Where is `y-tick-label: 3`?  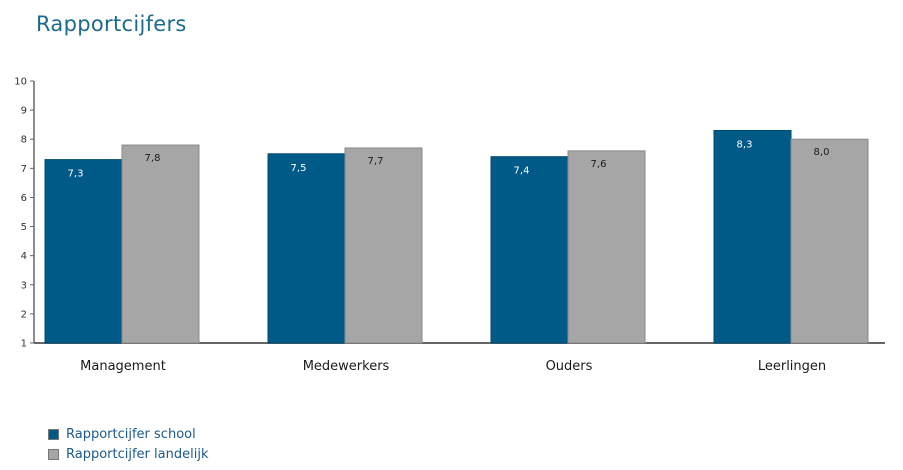
y-tick-label: 3 is located at coordinates (24, 285).